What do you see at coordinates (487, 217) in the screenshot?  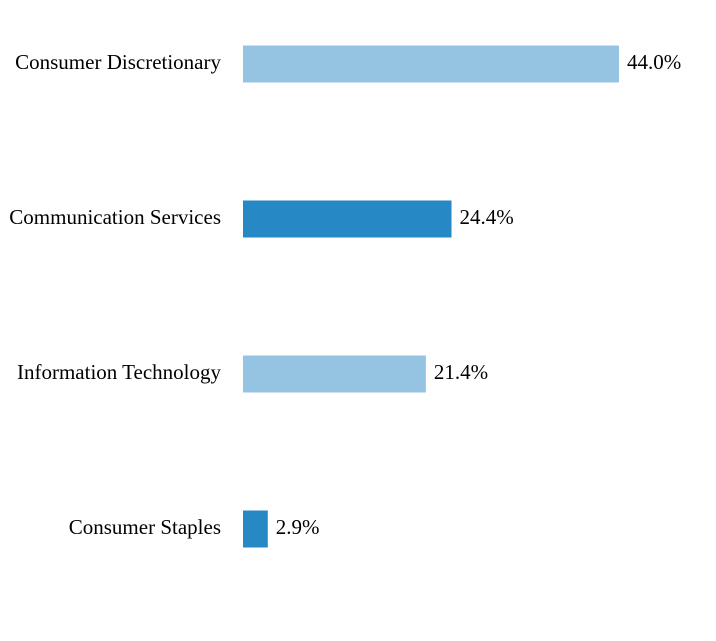 I see `data-label: 24.4%` at bounding box center [487, 217].